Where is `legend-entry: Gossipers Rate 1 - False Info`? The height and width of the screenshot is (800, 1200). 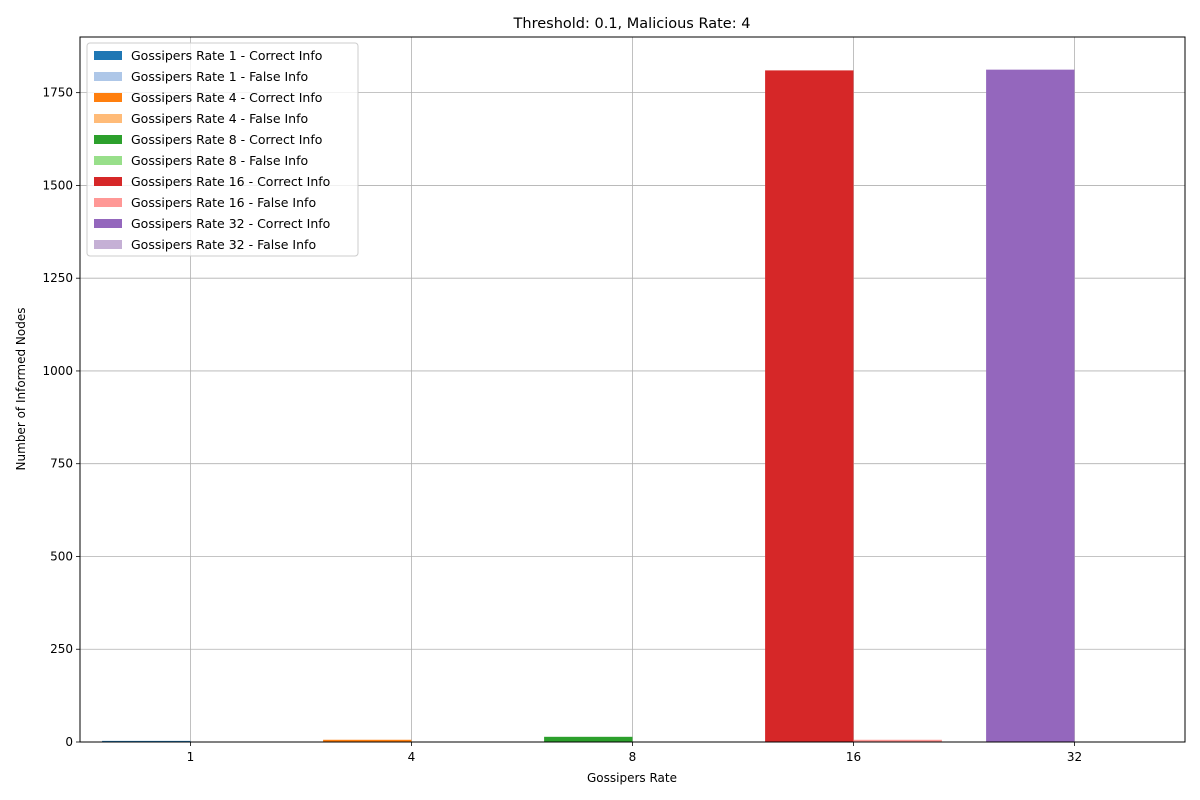 legend-entry: Gossipers Rate 1 - False Info is located at coordinates (219, 76).